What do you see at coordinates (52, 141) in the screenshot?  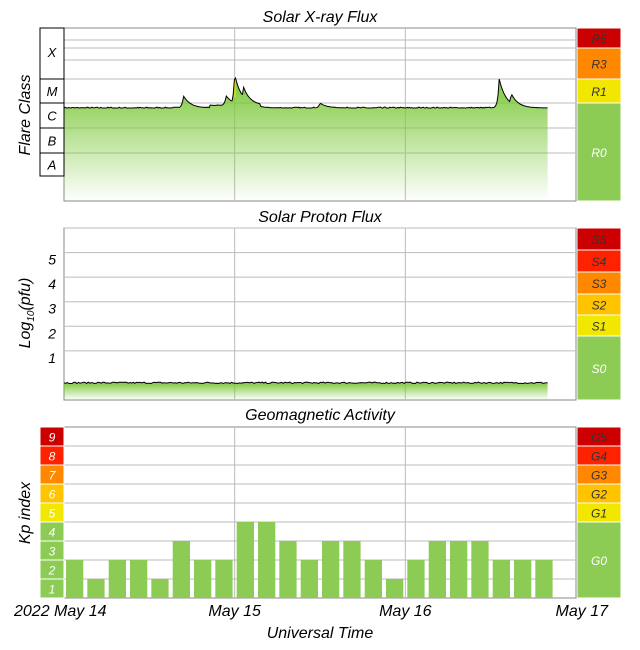 I see `flare-class-b: B` at bounding box center [52, 141].